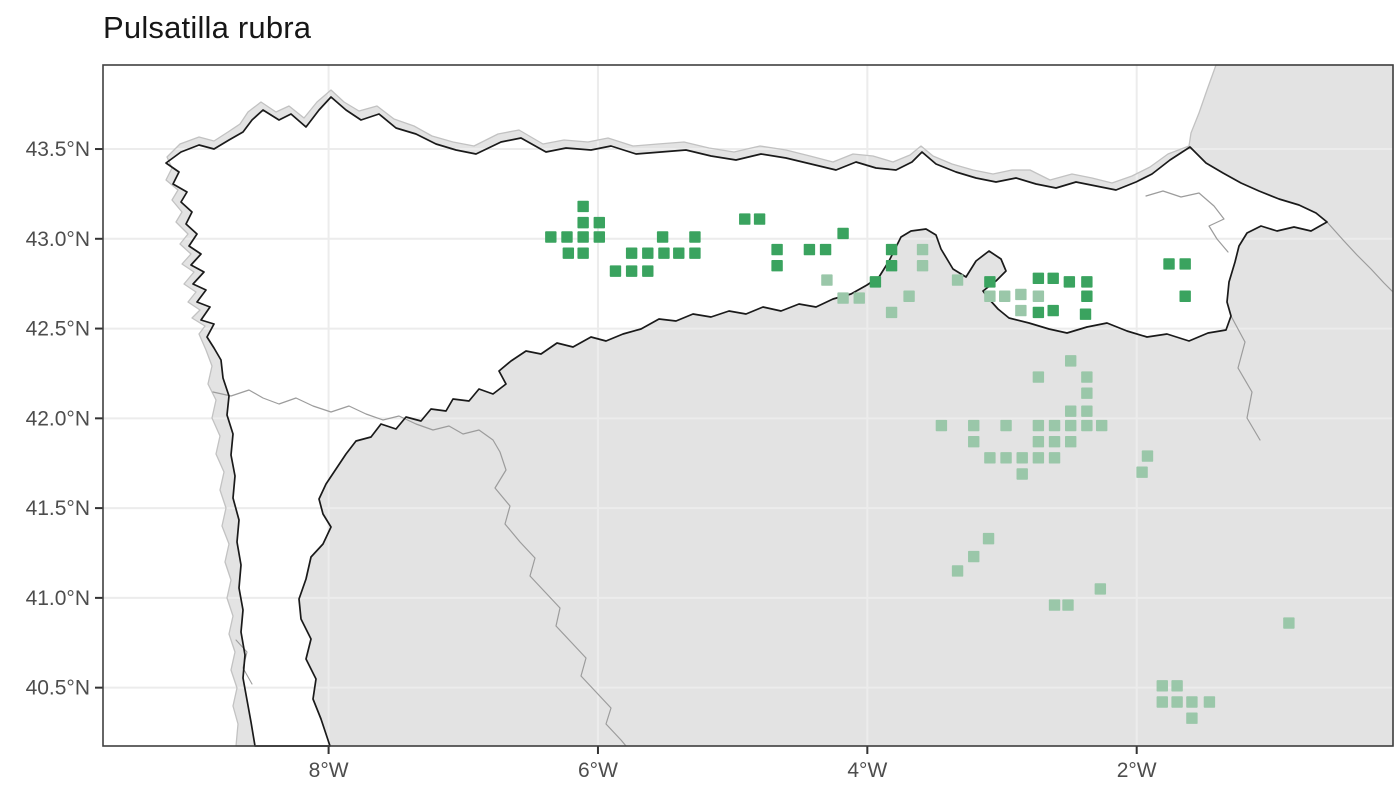  What do you see at coordinates (1137, 770) in the screenshot?
I see `x-tick-label: 2°W` at bounding box center [1137, 770].